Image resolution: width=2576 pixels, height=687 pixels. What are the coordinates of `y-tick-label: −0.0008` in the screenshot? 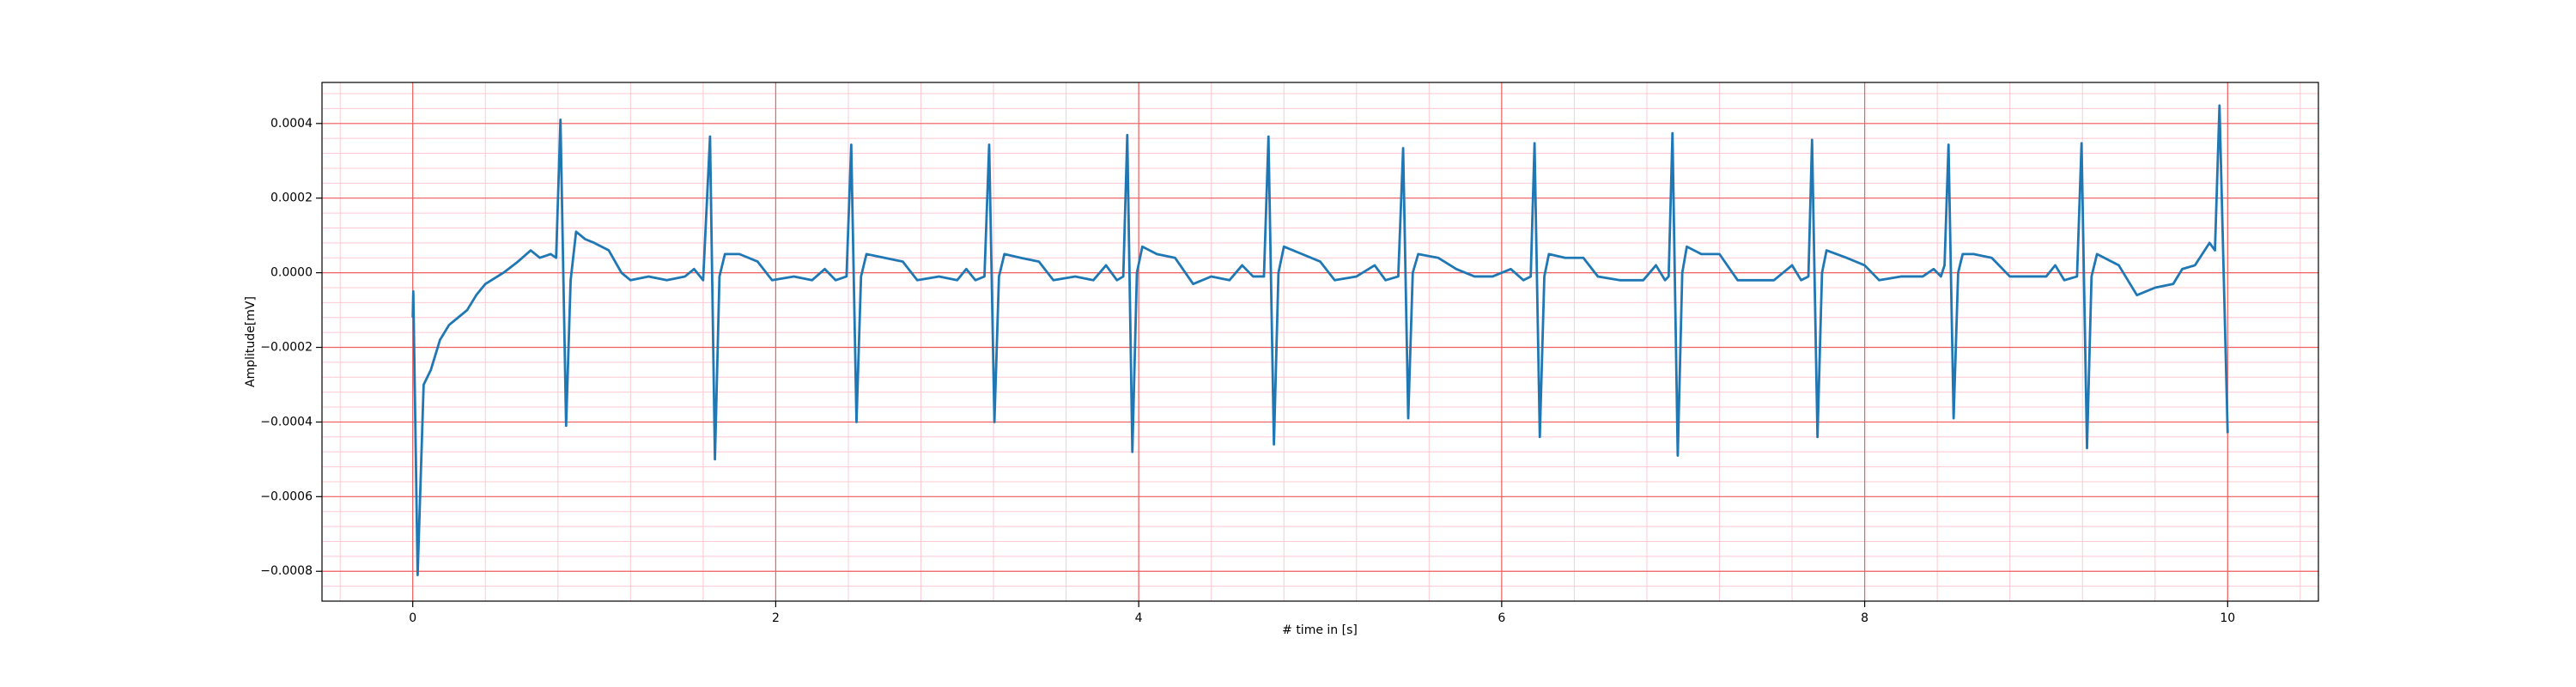 It's located at (286, 571).